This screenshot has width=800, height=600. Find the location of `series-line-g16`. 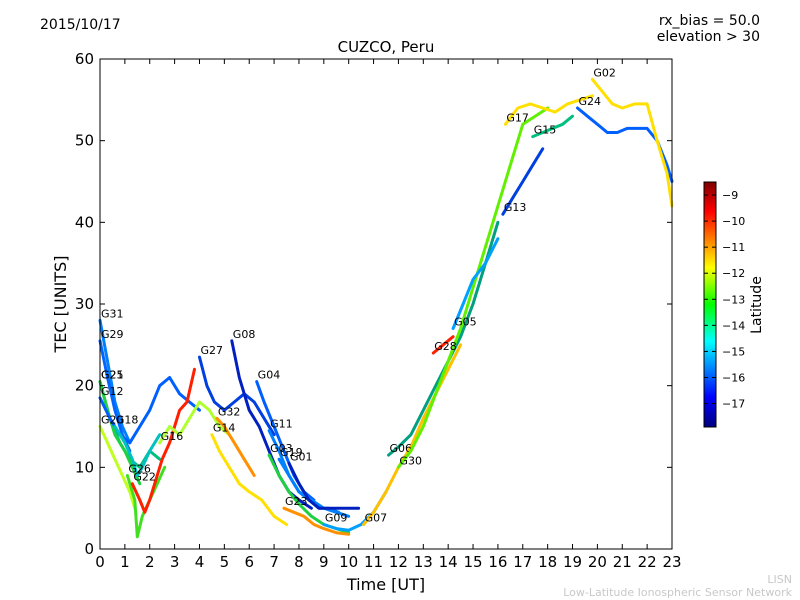

series-line-g16 is located at coordinates (194, 422).